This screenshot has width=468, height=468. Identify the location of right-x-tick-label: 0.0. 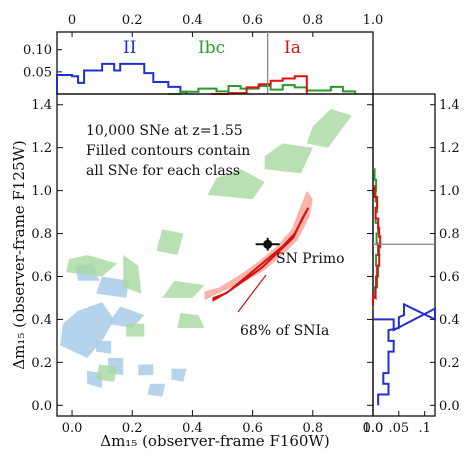
(373, 428).